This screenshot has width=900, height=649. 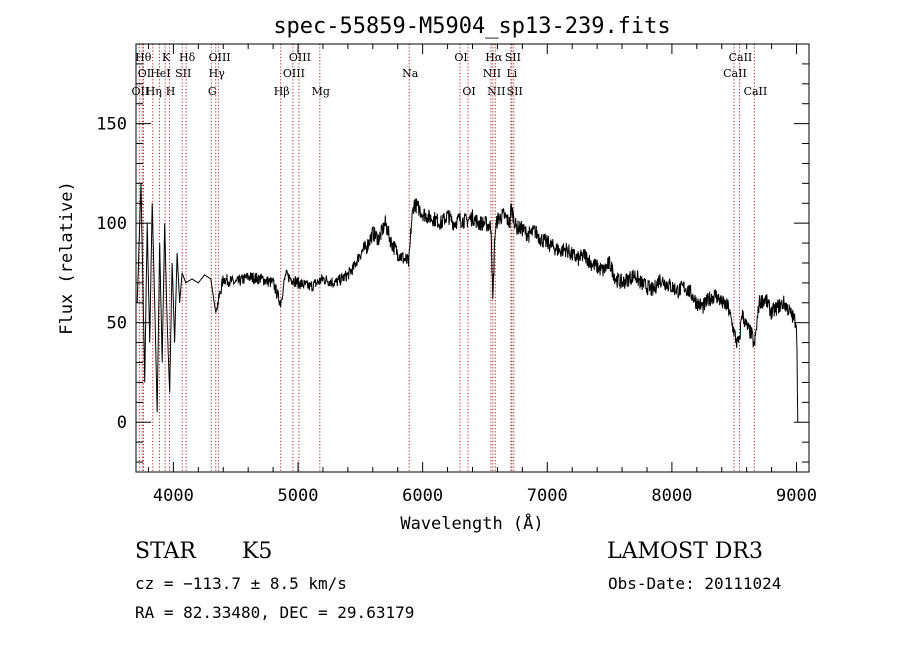 What do you see at coordinates (422, 496) in the screenshot?
I see `x-tick-label: 6000` at bounding box center [422, 496].